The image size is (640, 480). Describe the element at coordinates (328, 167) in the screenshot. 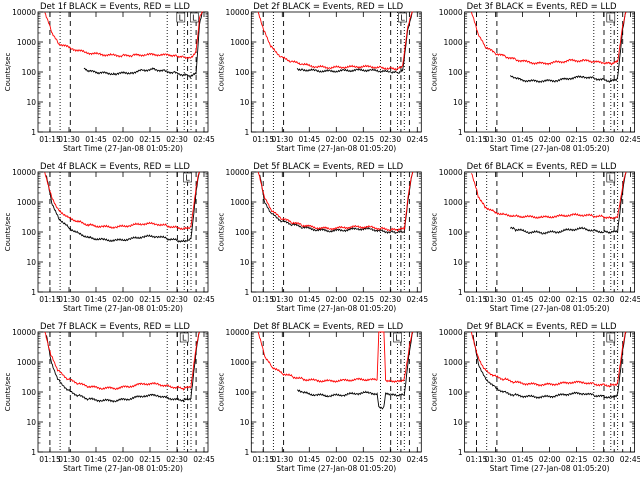

I see `chart-title: Det 5f BLACK = Events, RED = LLD` at that location.